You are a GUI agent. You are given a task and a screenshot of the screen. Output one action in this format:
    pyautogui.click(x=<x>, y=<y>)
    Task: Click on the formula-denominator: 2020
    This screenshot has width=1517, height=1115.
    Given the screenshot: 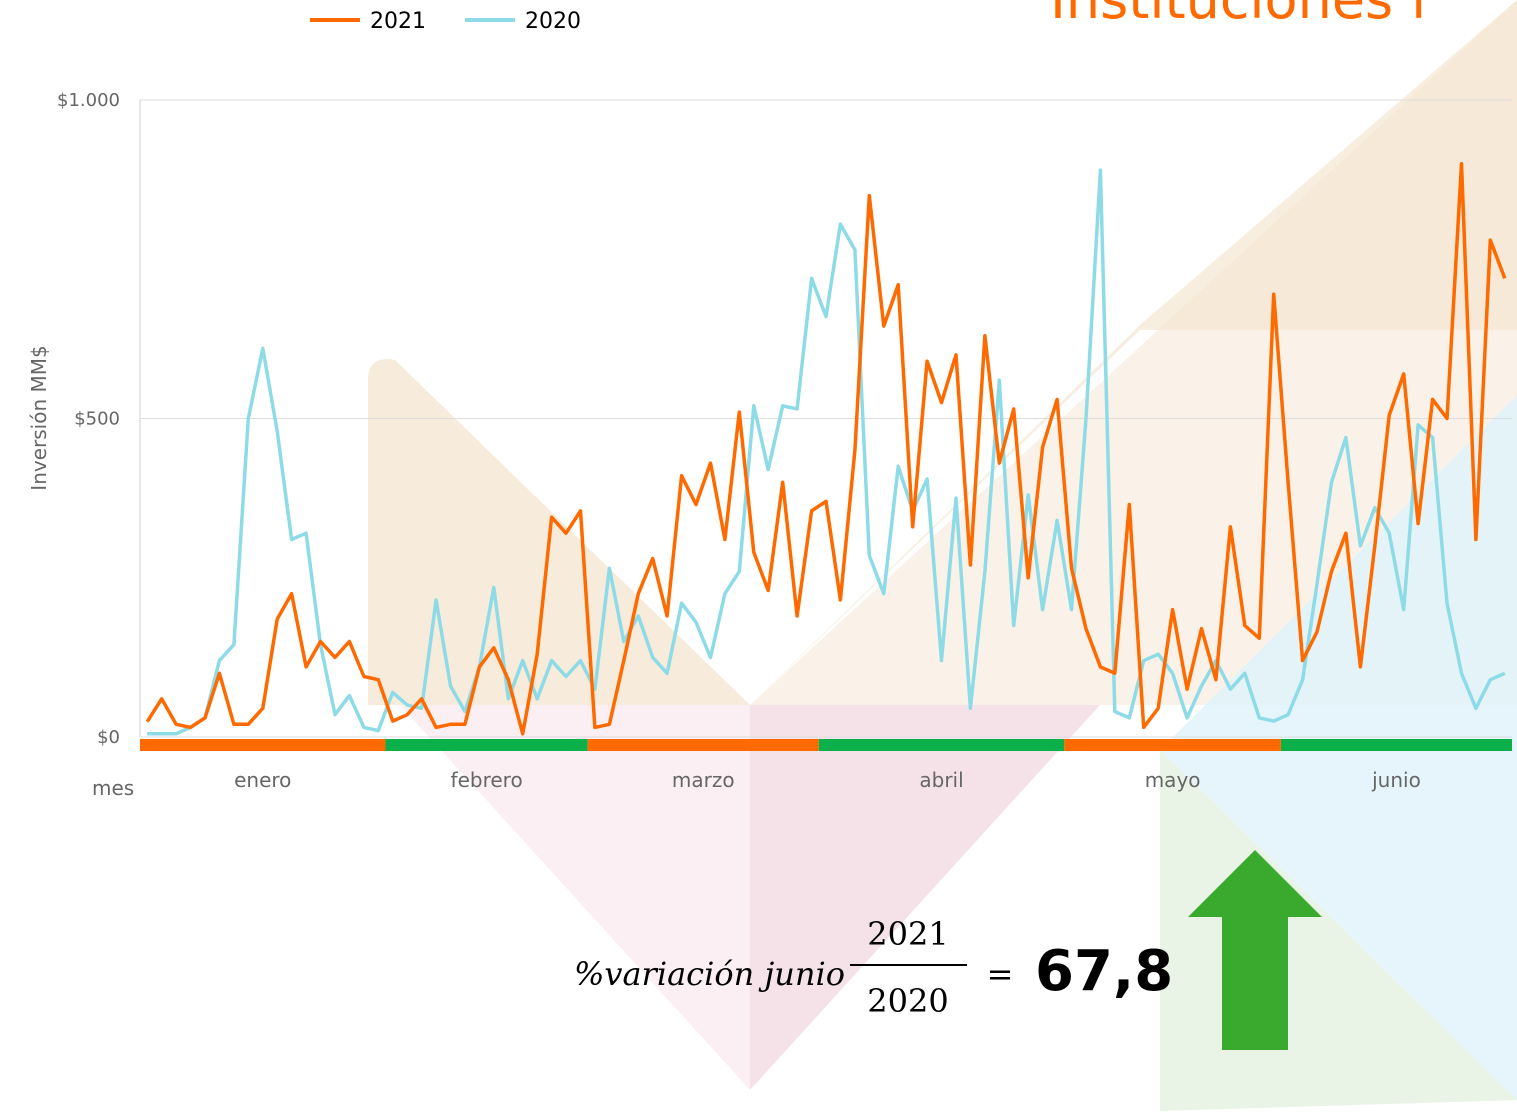 What is the action you would take?
    pyautogui.click(x=907, y=1001)
    